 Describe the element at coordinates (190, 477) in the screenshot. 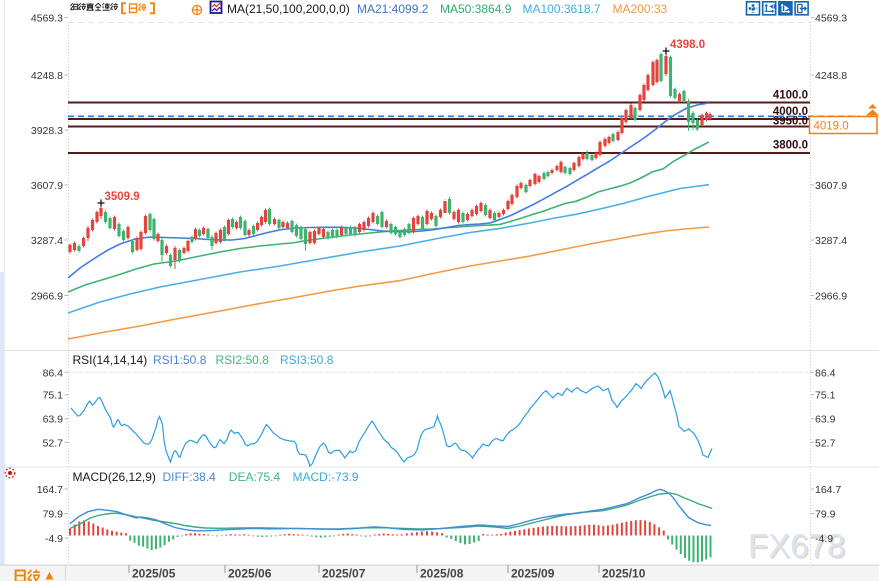

I see `svg-text: DIFF:38.4` at that location.